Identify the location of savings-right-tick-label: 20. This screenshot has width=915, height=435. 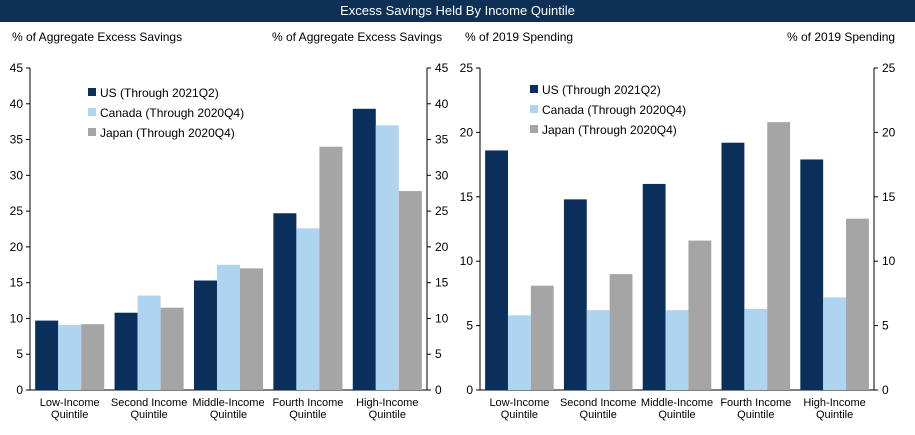
(442, 247).